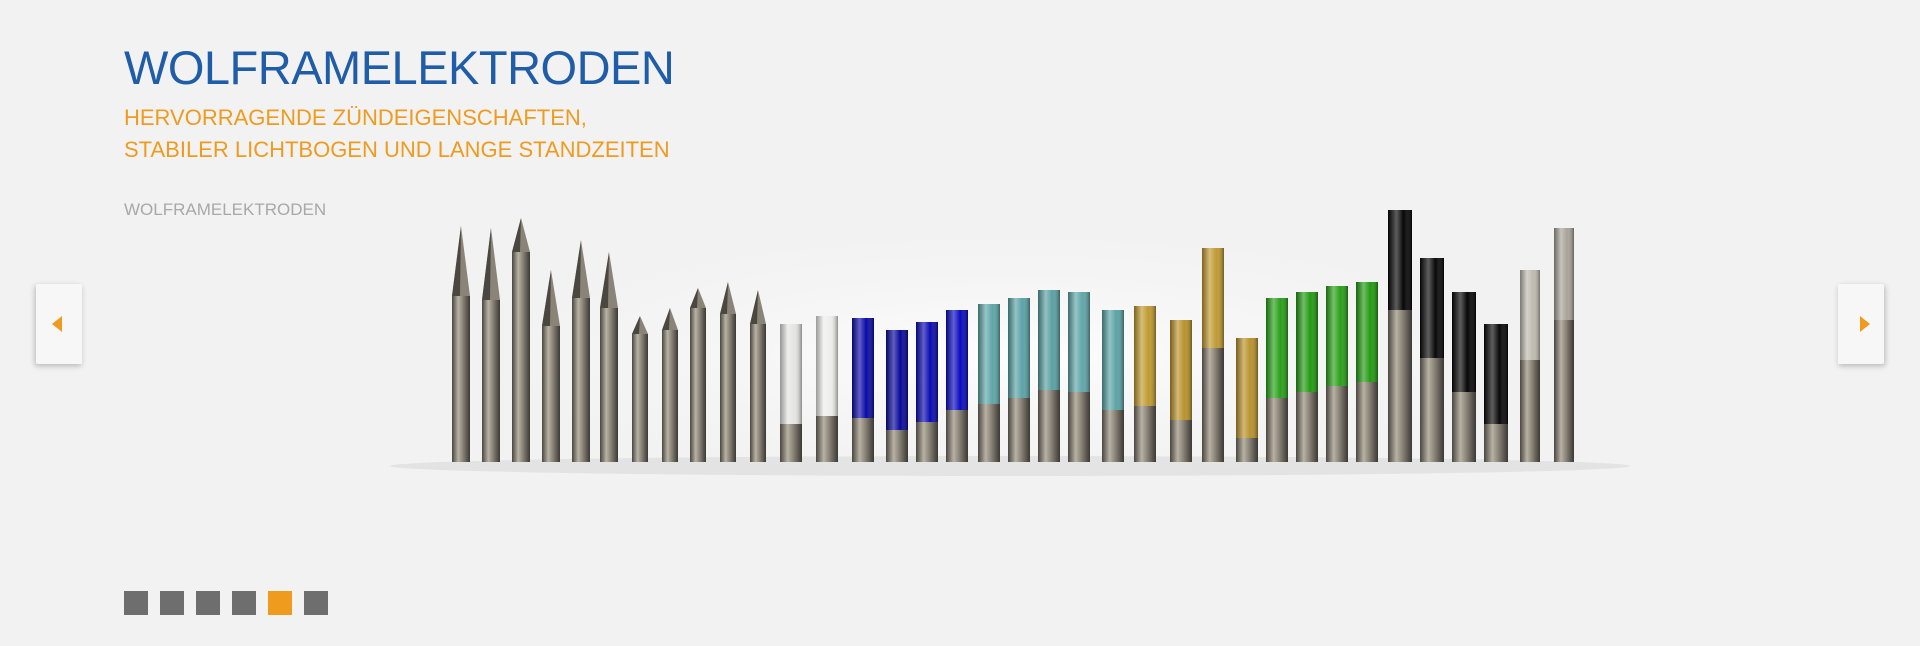 The height and width of the screenshot is (646, 1920). I want to click on arrow-left-icon, so click(57, 324).